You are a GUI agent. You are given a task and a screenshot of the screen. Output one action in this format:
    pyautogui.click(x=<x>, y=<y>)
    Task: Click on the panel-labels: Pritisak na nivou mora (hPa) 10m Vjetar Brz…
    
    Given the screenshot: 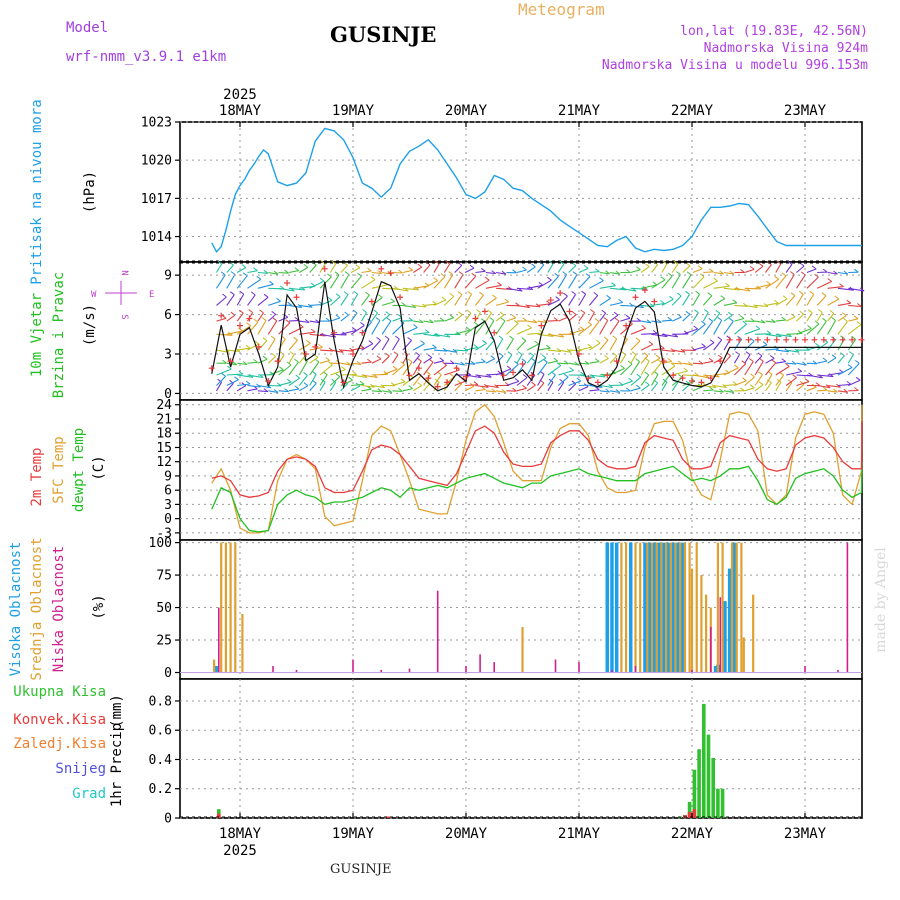 What is the action you would take?
    pyautogui.click(x=81, y=453)
    